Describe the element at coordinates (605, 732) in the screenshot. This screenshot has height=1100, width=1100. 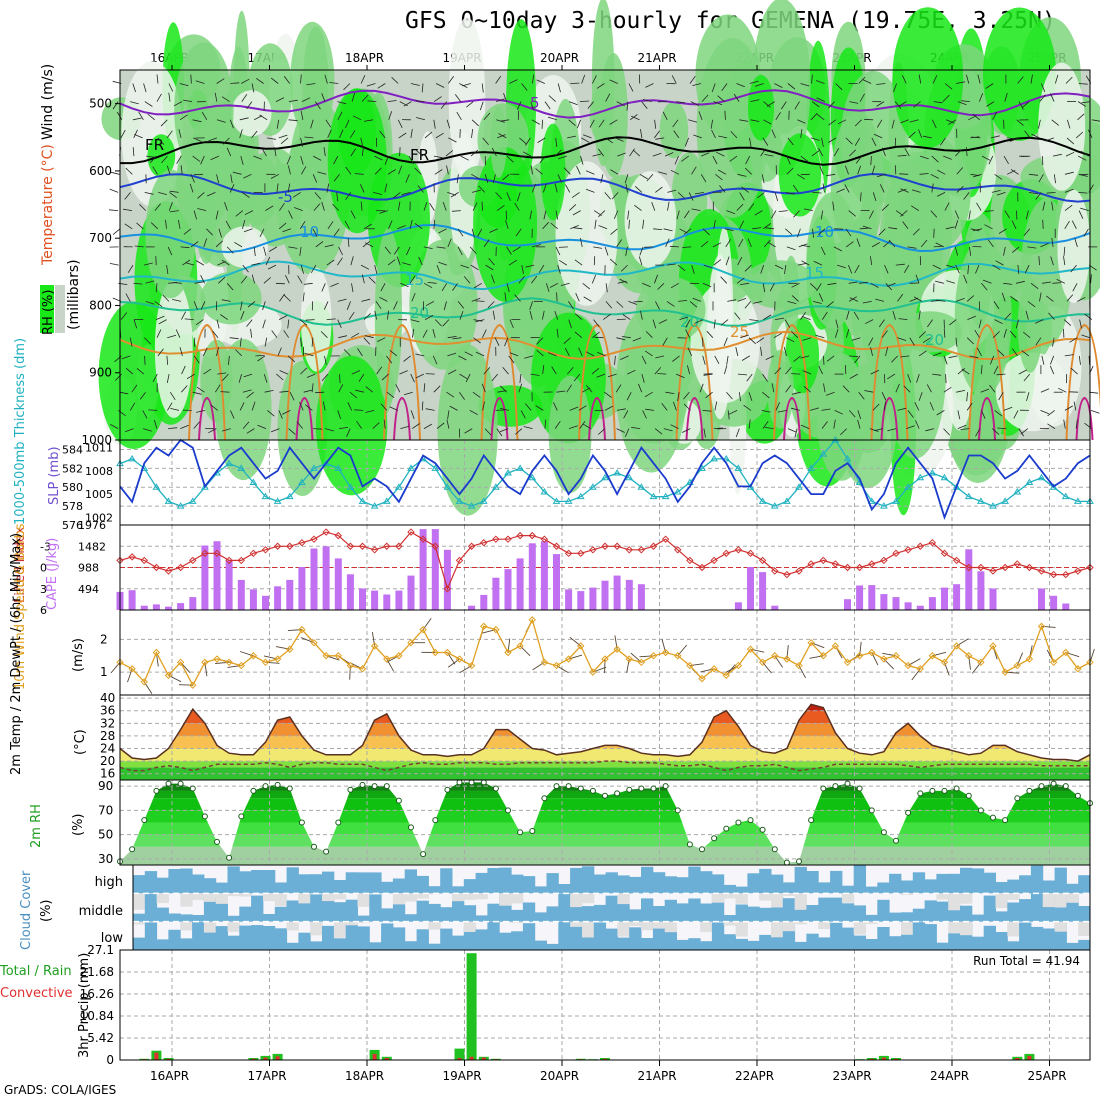
I see `temperature-line` at that location.